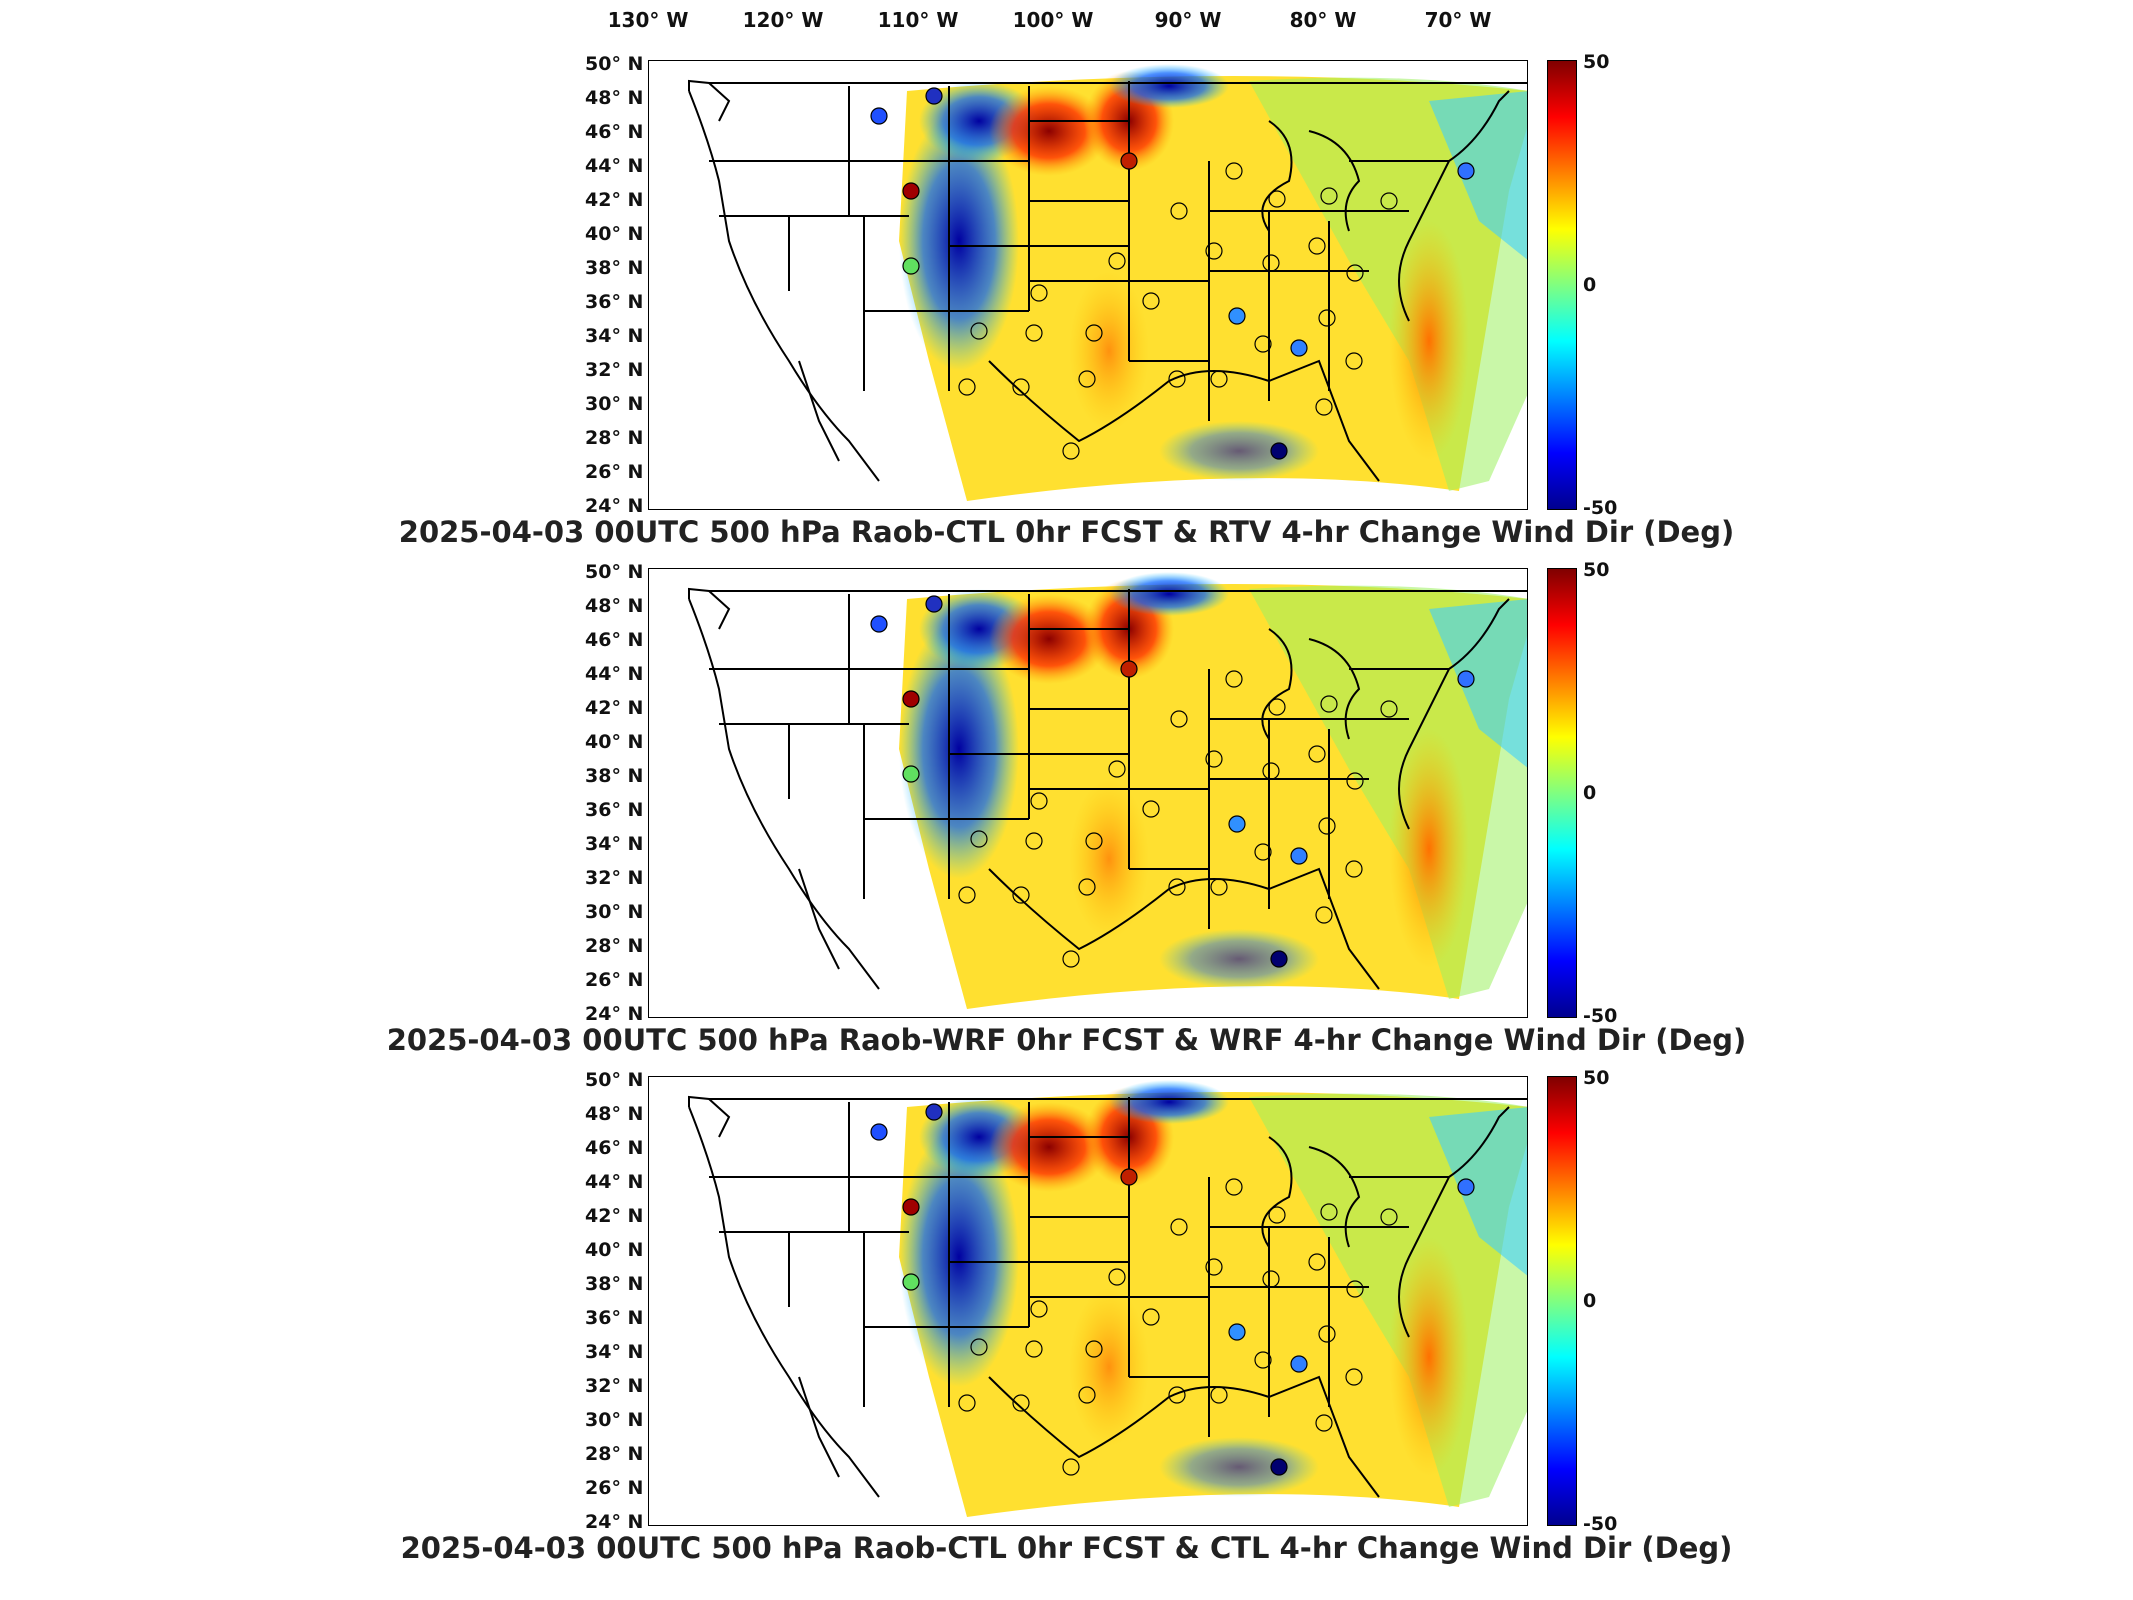 The width and height of the screenshot is (2133, 1600). Describe the element at coordinates (648, 20) in the screenshot. I see `lon-label: 130° W` at that location.